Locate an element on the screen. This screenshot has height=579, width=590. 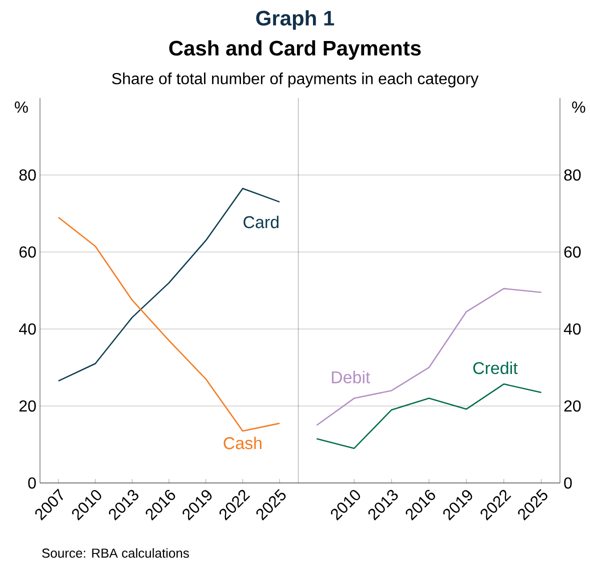
series-label: Debit is located at coordinates (351, 377).